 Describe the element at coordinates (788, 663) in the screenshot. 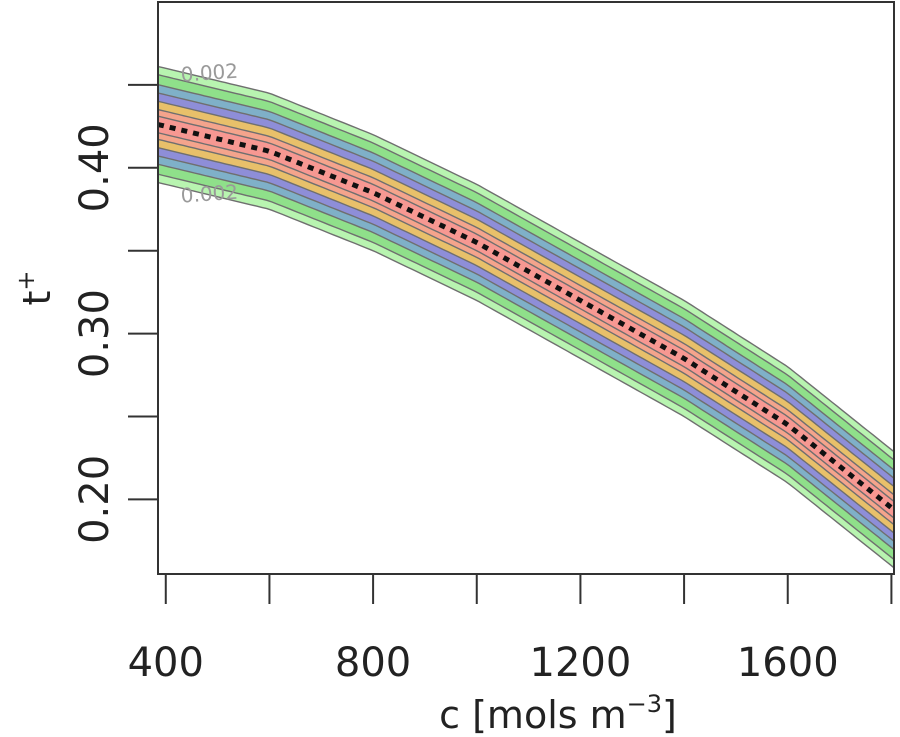

I see `x-tick-label-3: 1600` at that location.